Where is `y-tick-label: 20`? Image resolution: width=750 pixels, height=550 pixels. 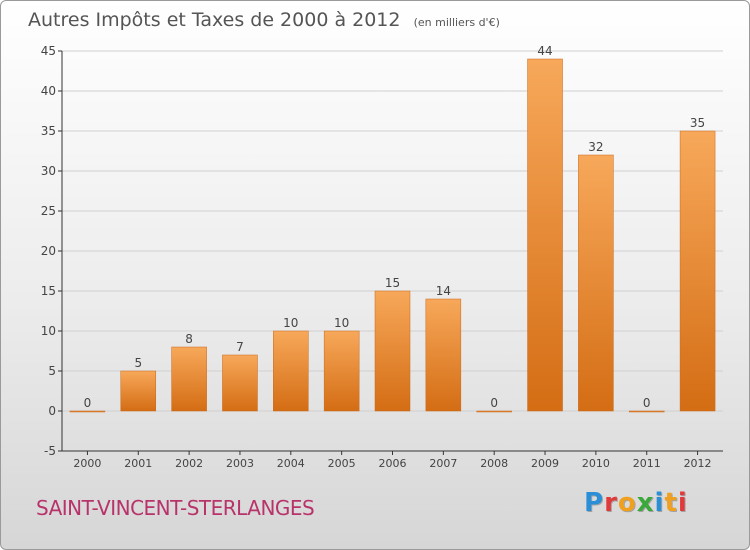
y-tick-label: 20 is located at coordinates (48, 251).